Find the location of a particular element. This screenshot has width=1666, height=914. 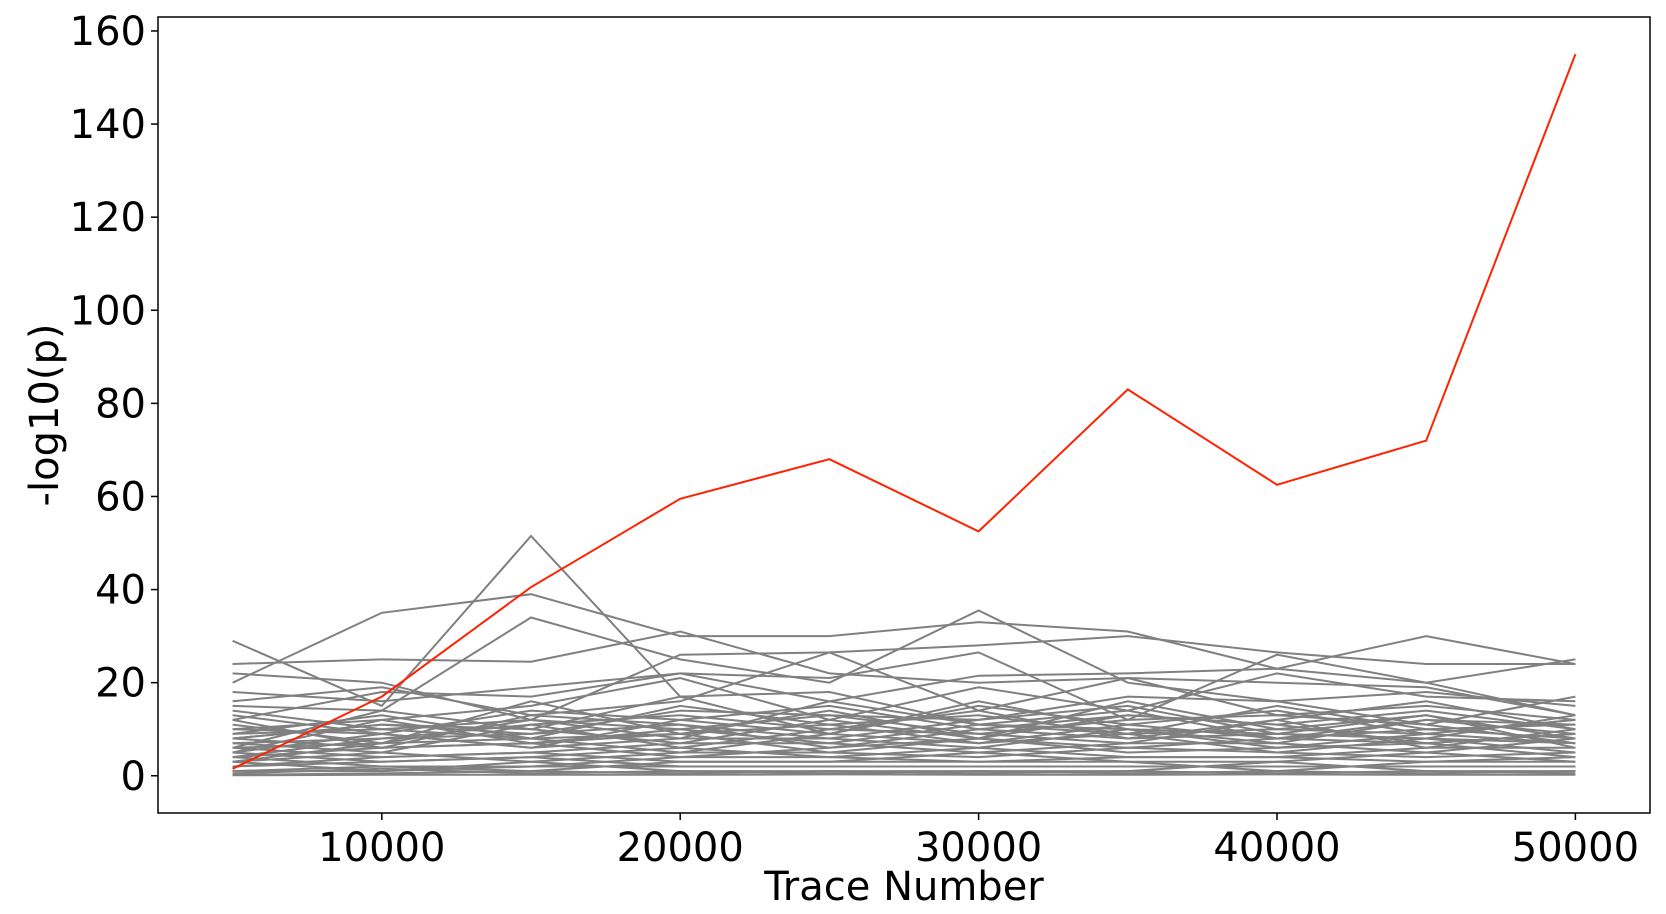

x-axis-label: Trace Number is located at coordinates (903, 887).